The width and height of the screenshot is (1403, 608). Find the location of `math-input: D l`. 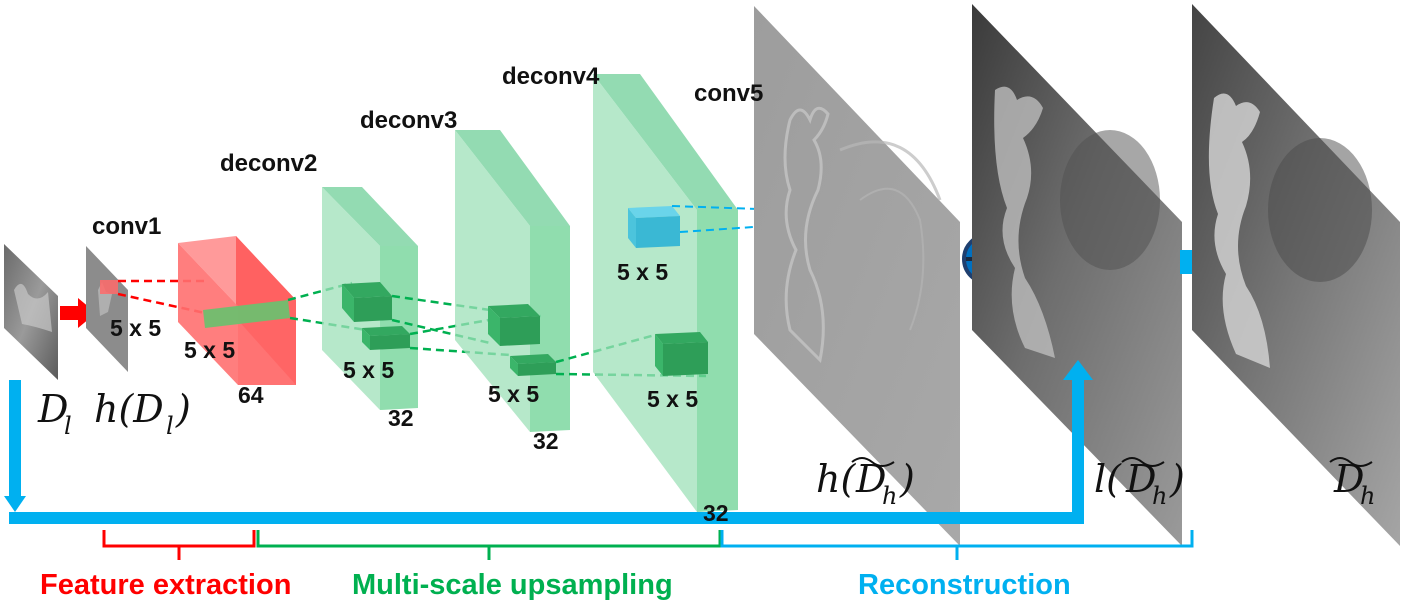

math-input: D l is located at coordinates (54, 413).